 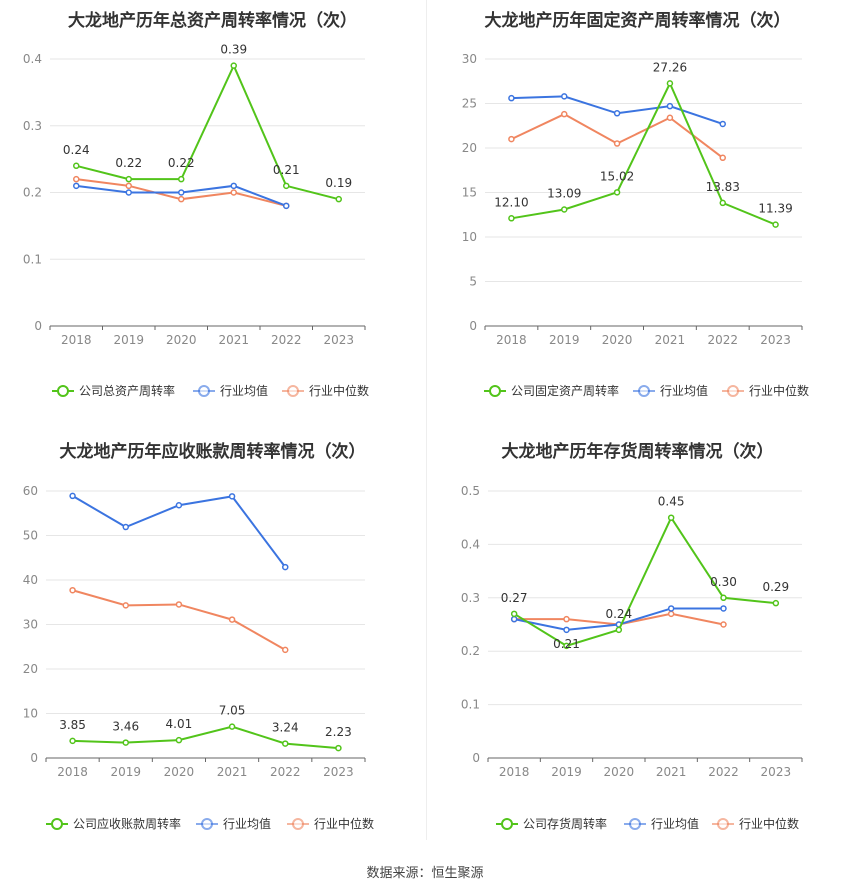 I want to click on data-label: 0.29, so click(x=775, y=587).